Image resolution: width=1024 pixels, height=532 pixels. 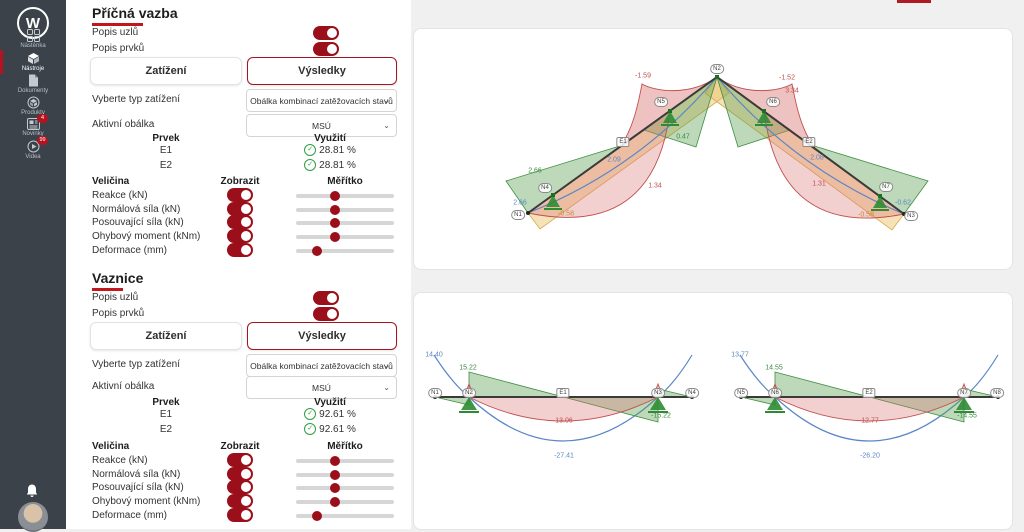 What do you see at coordinates (337, 165) in the screenshot?
I see `utilization-value: 28.81 %` at bounding box center [337, 165].